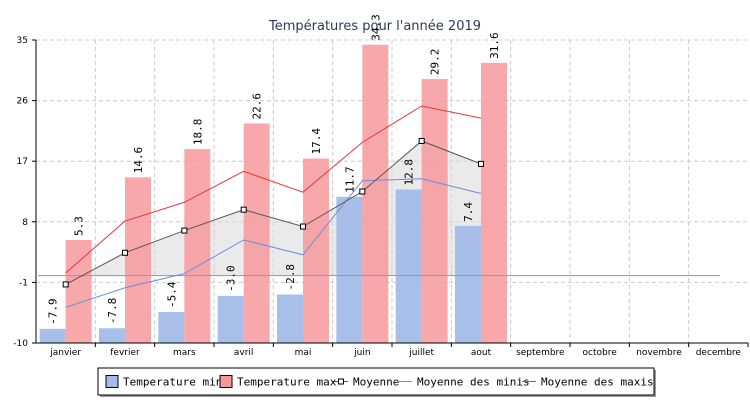  I want to click on x-tick-label: juin, so click(361, 353).